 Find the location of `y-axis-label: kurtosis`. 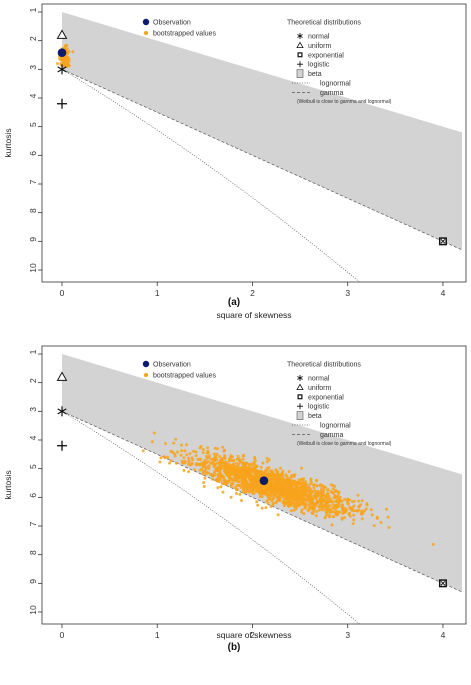

y-axis-label: kurtosis is located at coordinates (8, 142).